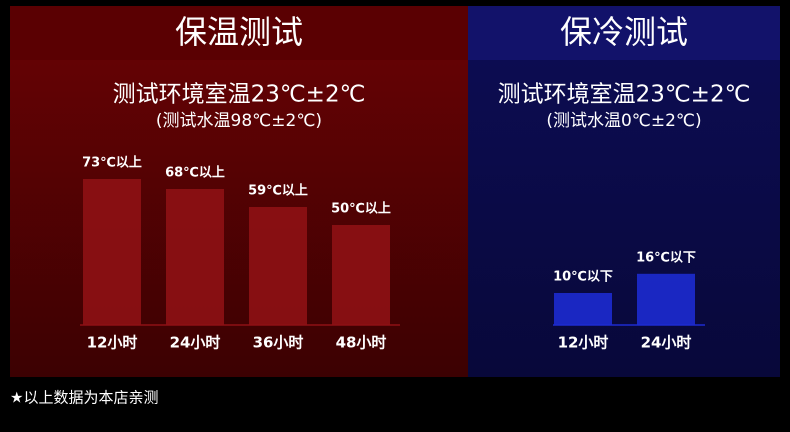 This screenshot has width=790, height=432. Describe the element at coordinates (239, 121) in the screenshot. I see `annotation: (测试水温98℃±2℃)` at that location.